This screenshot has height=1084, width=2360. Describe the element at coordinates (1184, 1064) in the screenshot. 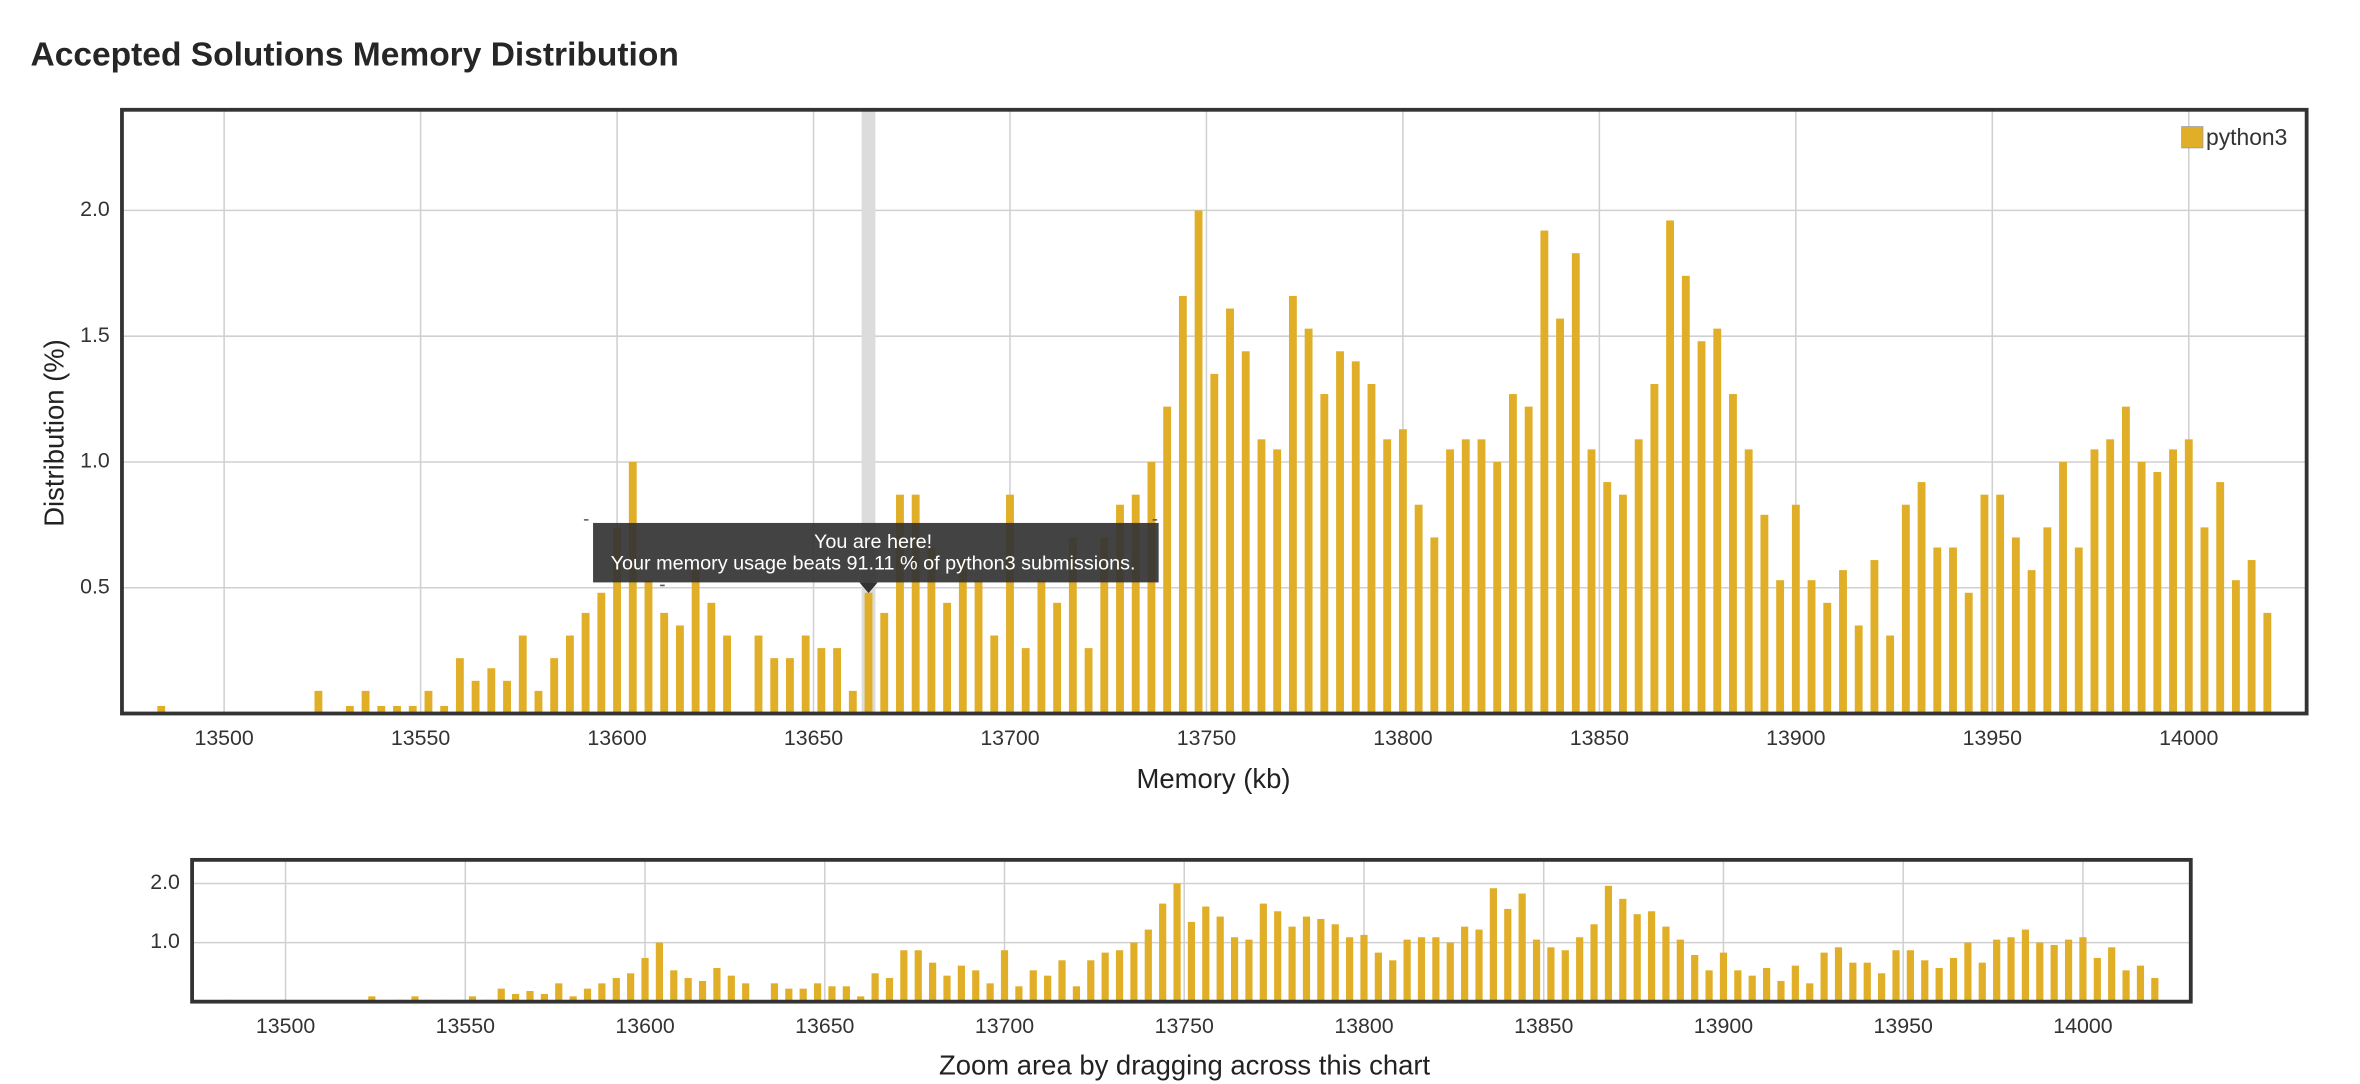

I see `navigator-caption: Zoom area by dragging across this chart` at that location.